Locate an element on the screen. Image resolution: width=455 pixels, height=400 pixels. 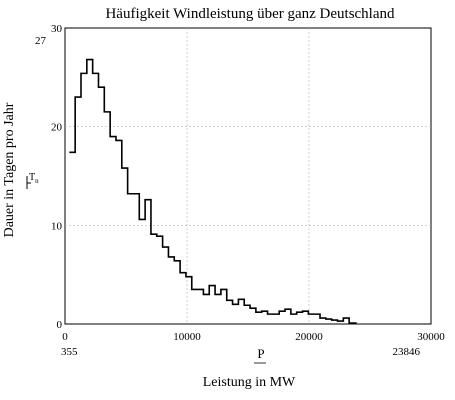
x-range-max-label: 23846 is located at coordinates (407, 352).